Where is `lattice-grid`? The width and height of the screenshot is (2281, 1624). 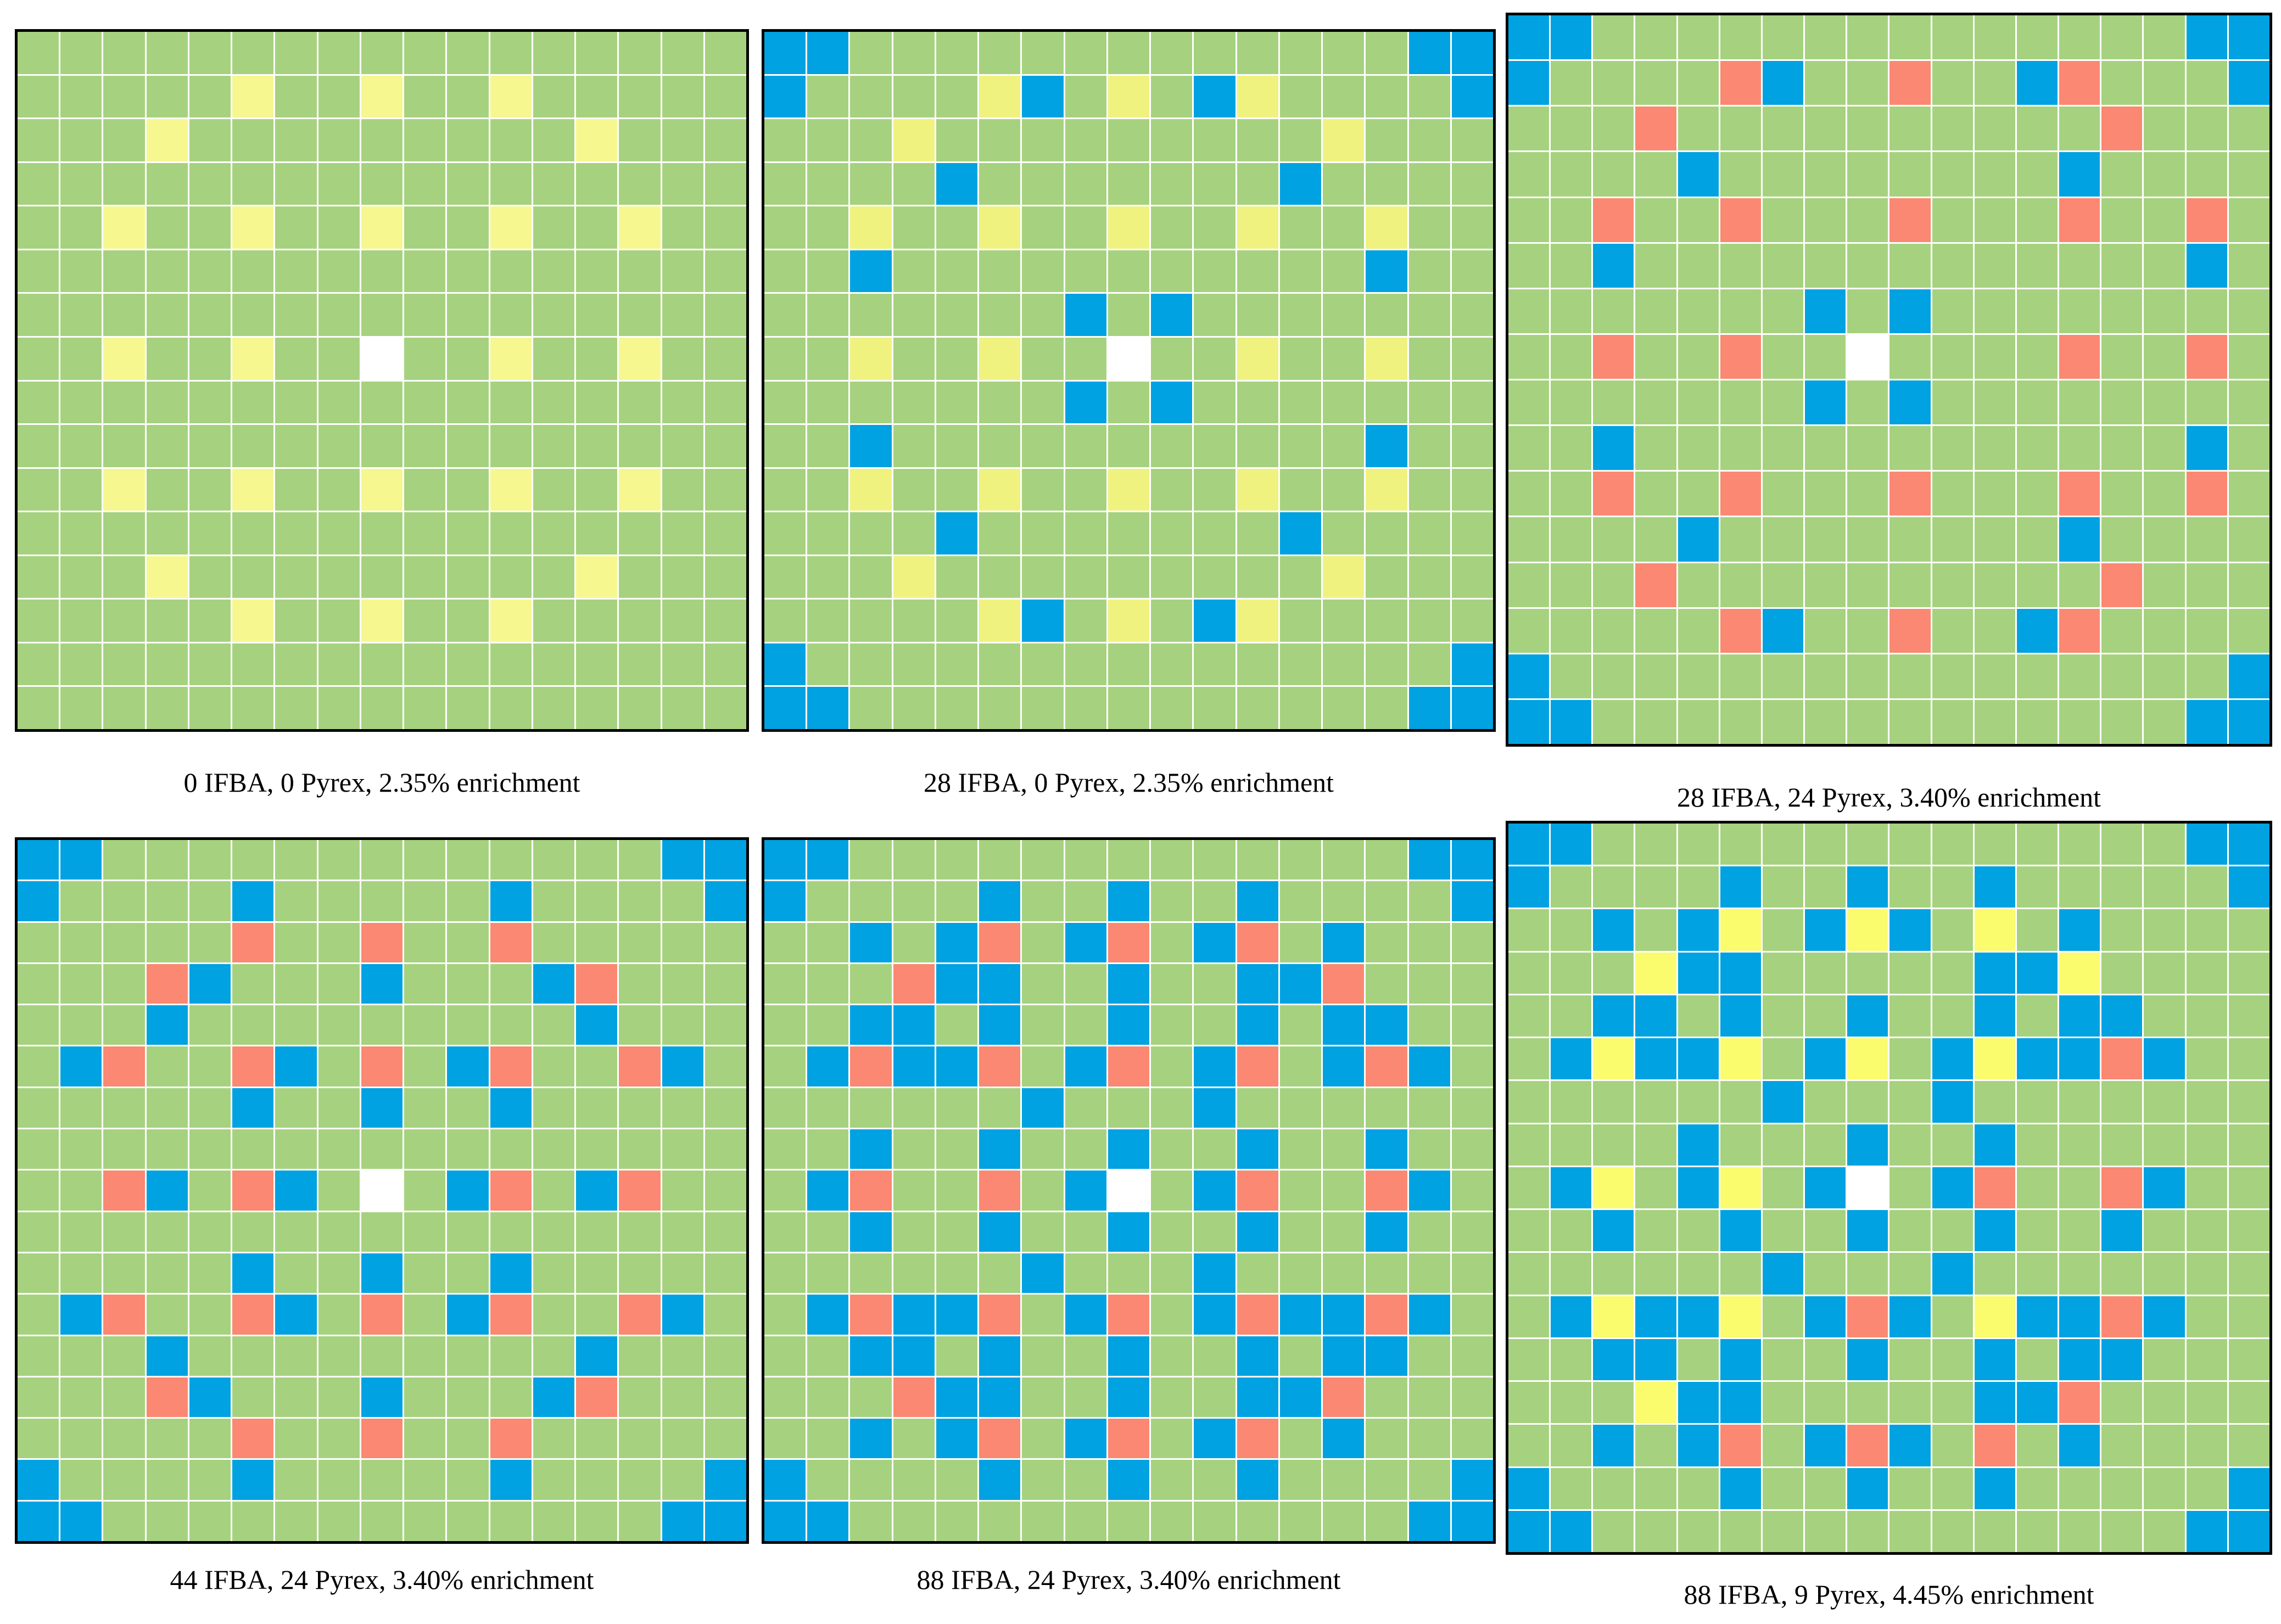
lattice-grid is located at coordinates (1129, 1190).